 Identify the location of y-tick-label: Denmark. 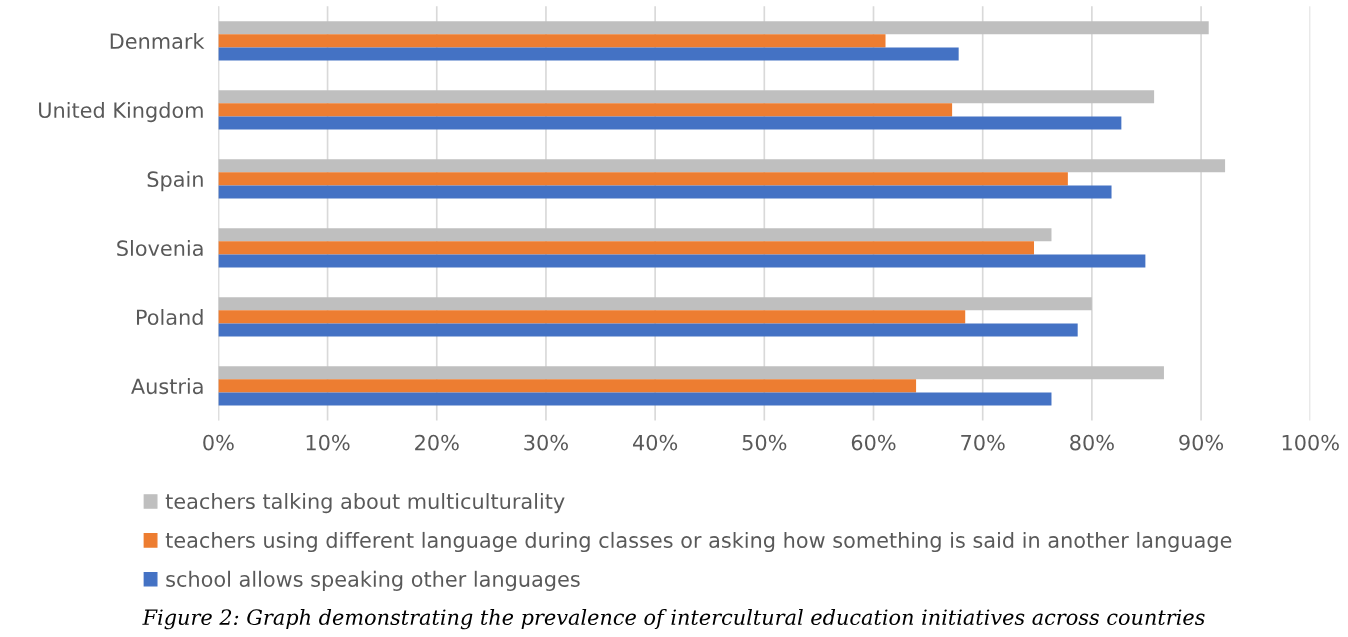
(157, 41).